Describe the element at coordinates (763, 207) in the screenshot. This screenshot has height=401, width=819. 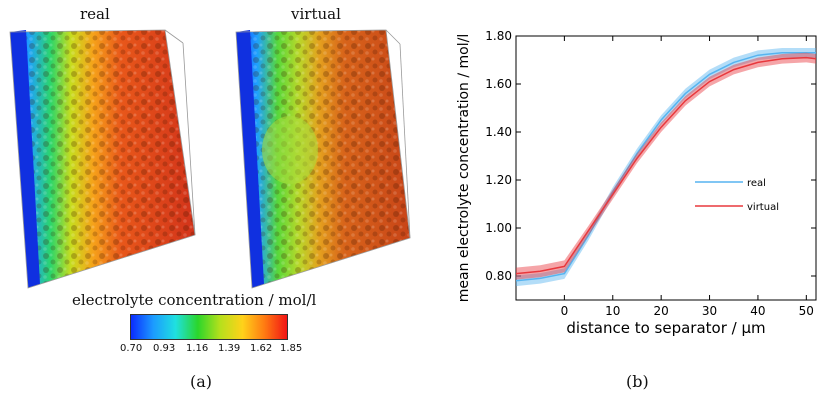
I see `legend-label-virtual: virtual` at that location.